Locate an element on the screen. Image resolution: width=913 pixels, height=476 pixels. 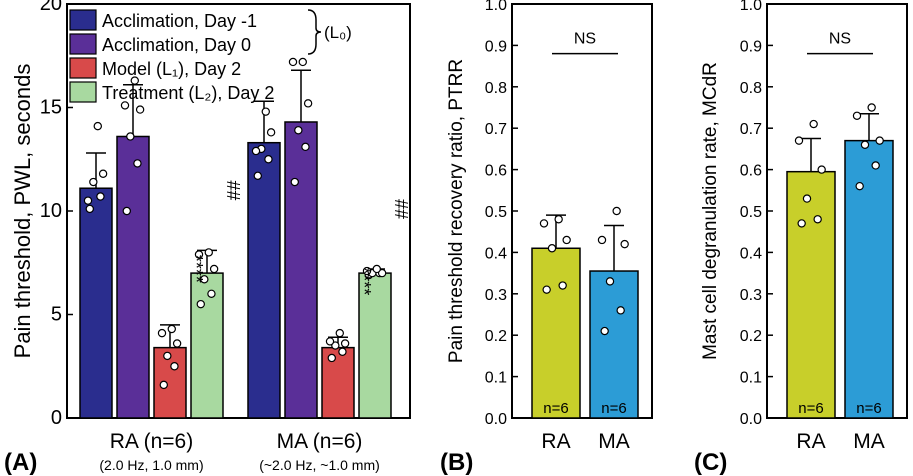
panel-b-ytick-label: 0.6 is located at coordinates (496, 171).